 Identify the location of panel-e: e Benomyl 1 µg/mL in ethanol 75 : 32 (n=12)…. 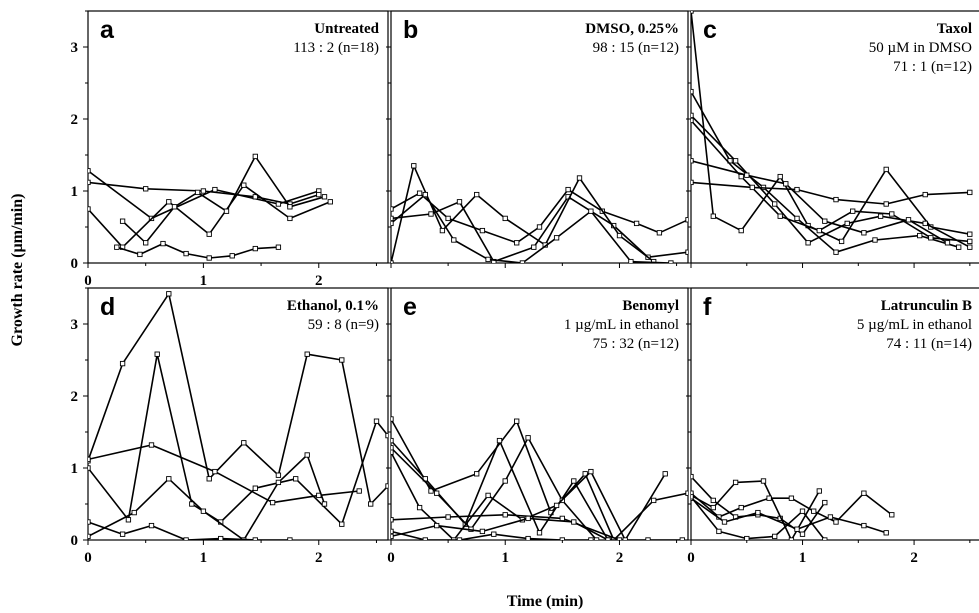
(537, 426).